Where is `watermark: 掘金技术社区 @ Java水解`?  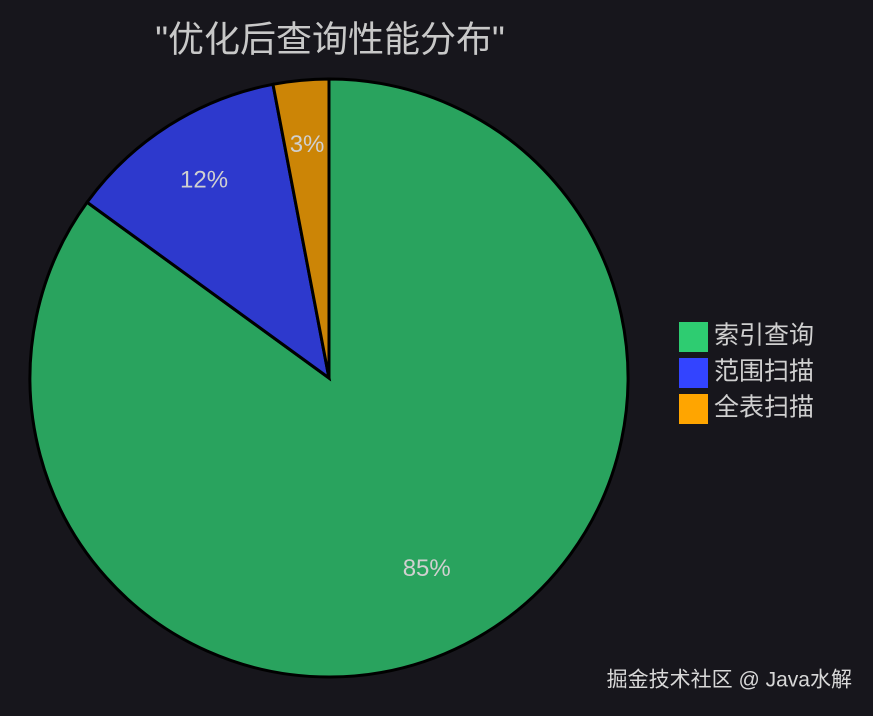
watermark: 掘金技术社区 @ Java水解 is located at coordinates (729, 680).